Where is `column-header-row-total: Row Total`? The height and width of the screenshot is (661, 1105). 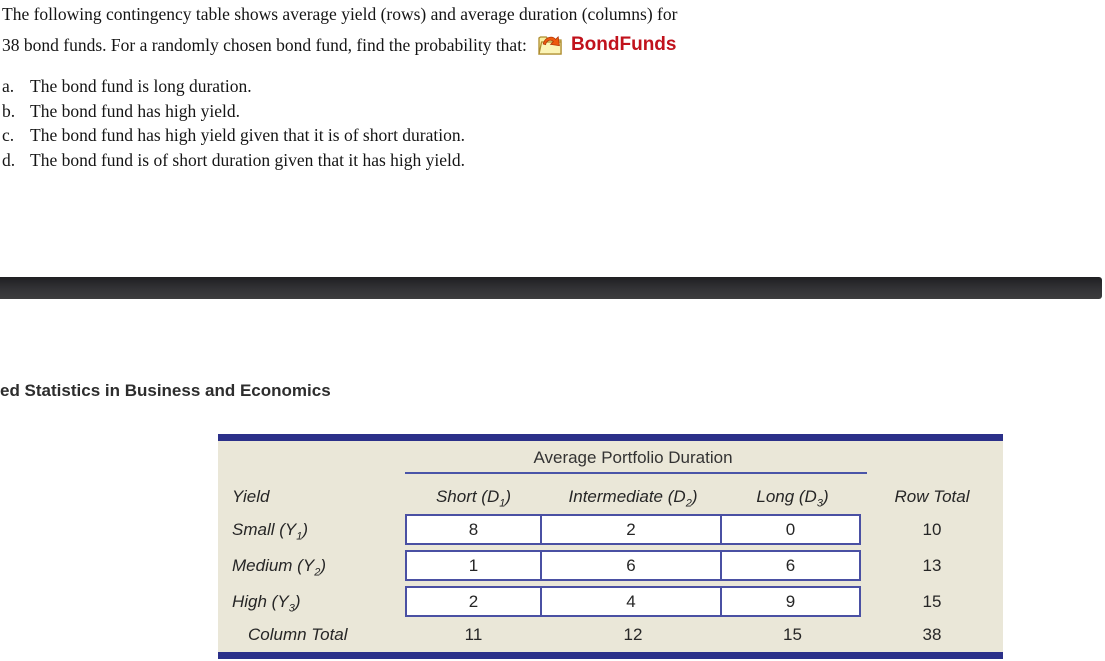
column-header-row-total: Row Total is located at coordinates (932, 496).